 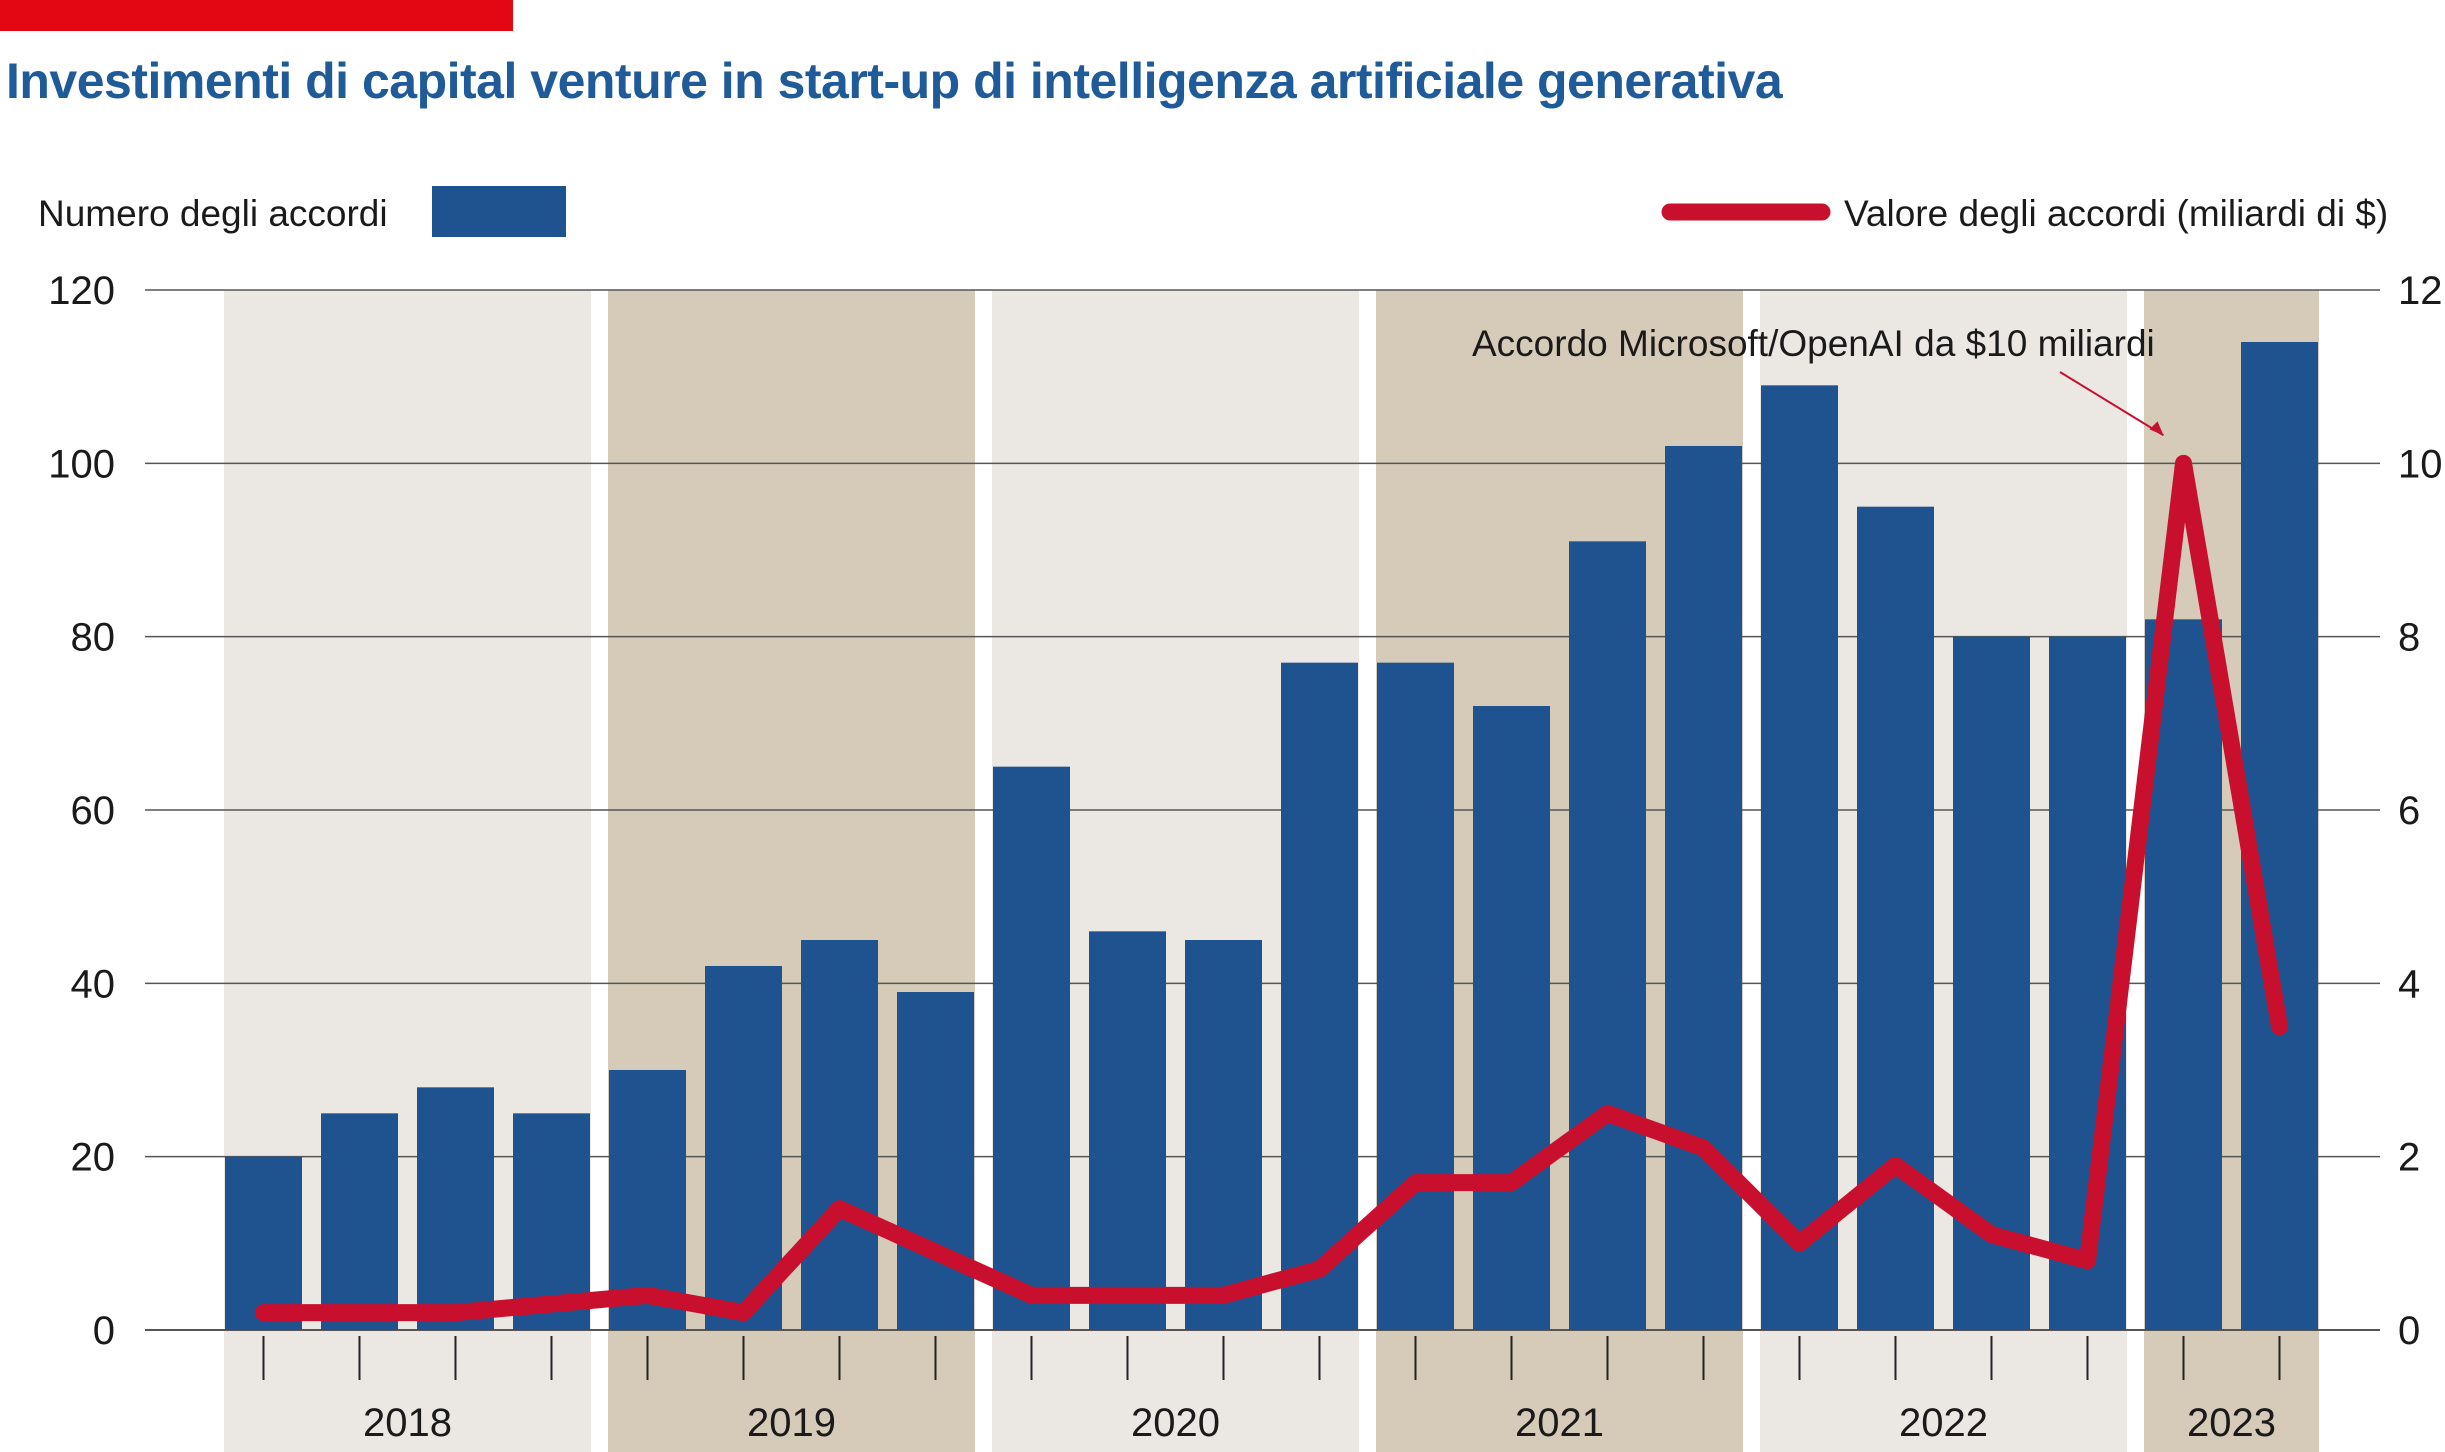 I want to click on line-point-2021-Q3, so click(x=1607, y=1113).